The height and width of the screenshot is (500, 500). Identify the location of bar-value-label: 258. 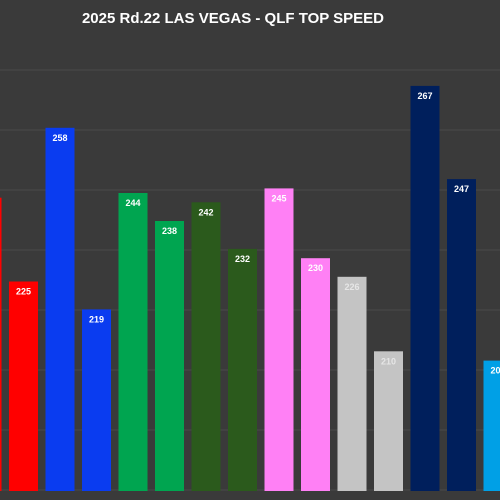
(59, 138).